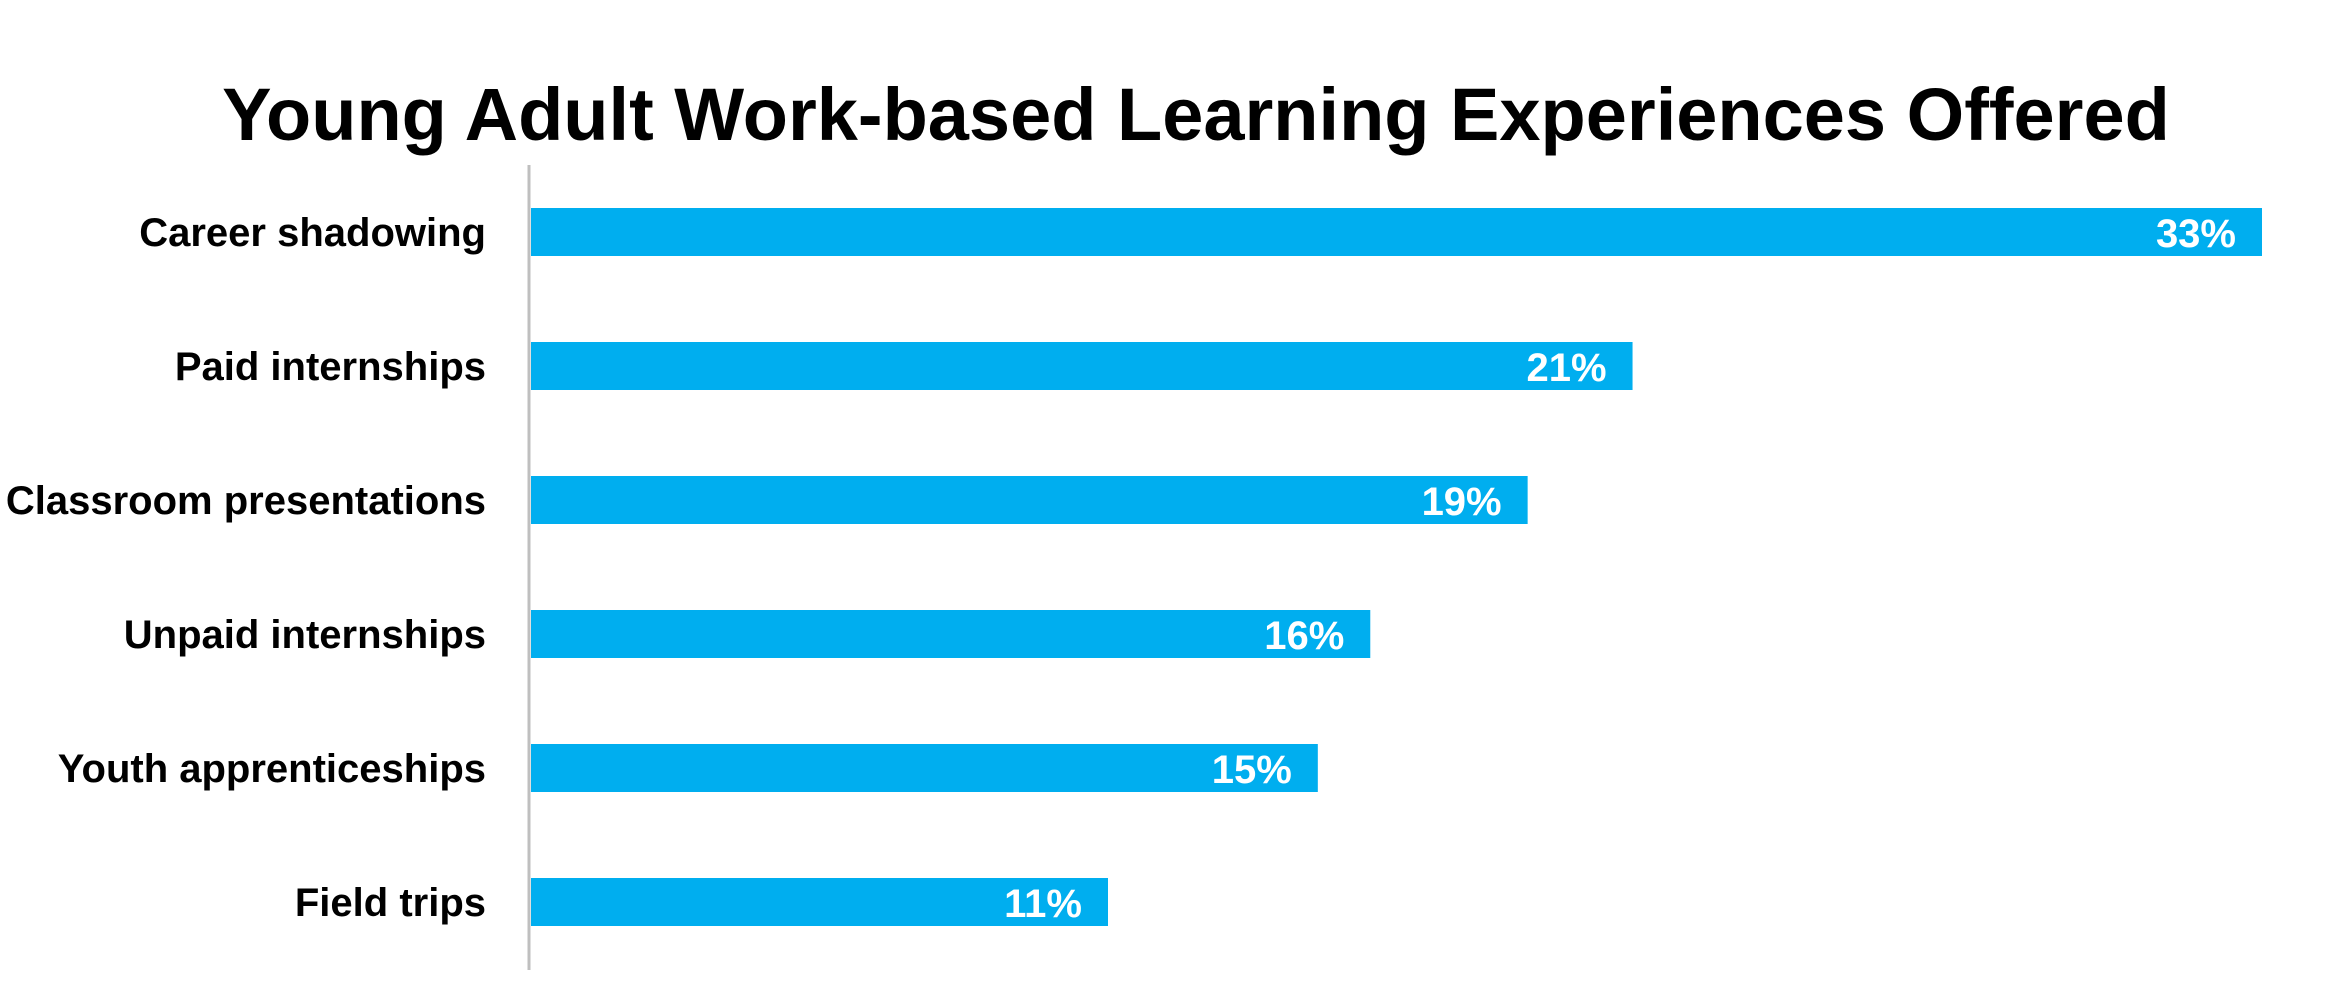  What do you see at coordinates (272, 769) in the screenshot?
I see `category-label: Youth apprenticeships` at bounding box center [272, 769].